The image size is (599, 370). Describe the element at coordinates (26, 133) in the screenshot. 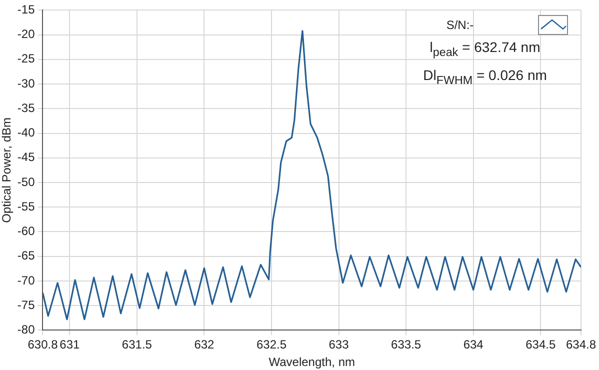

I see `y-tick-label: -40` at that location.